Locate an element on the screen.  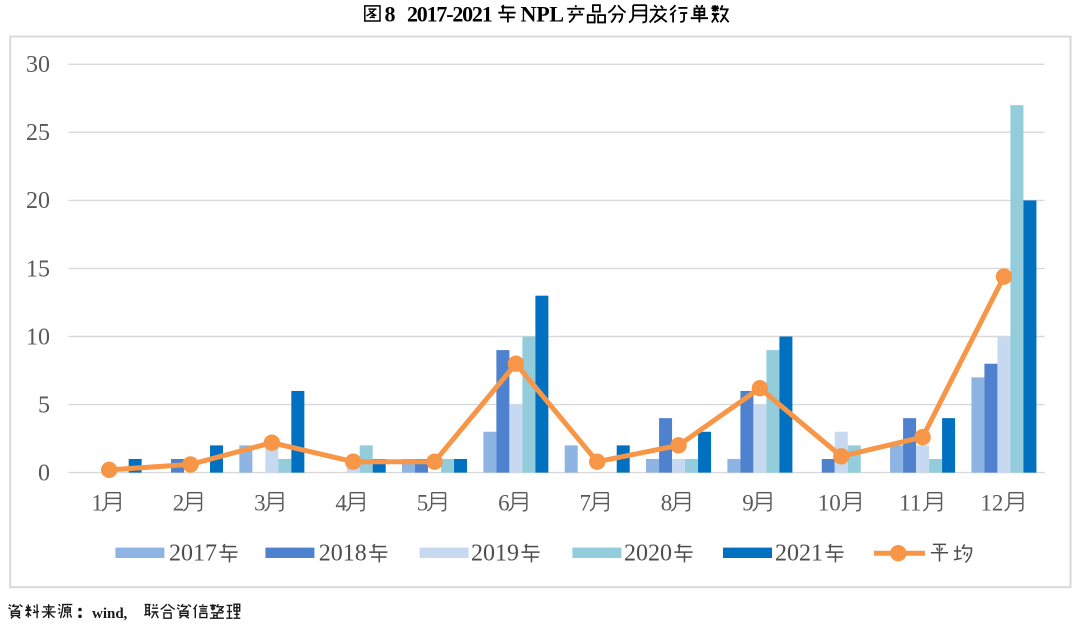
svg-text: 2020 is located at coordinates (648, 553).